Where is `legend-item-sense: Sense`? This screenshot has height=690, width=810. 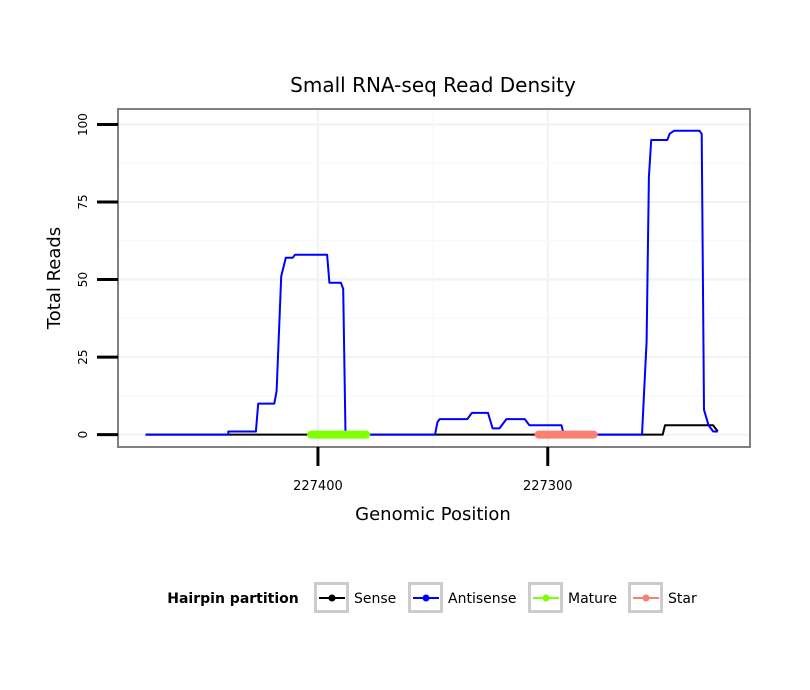
legend-item-sense: Sense is located at coordinates (355, 597).